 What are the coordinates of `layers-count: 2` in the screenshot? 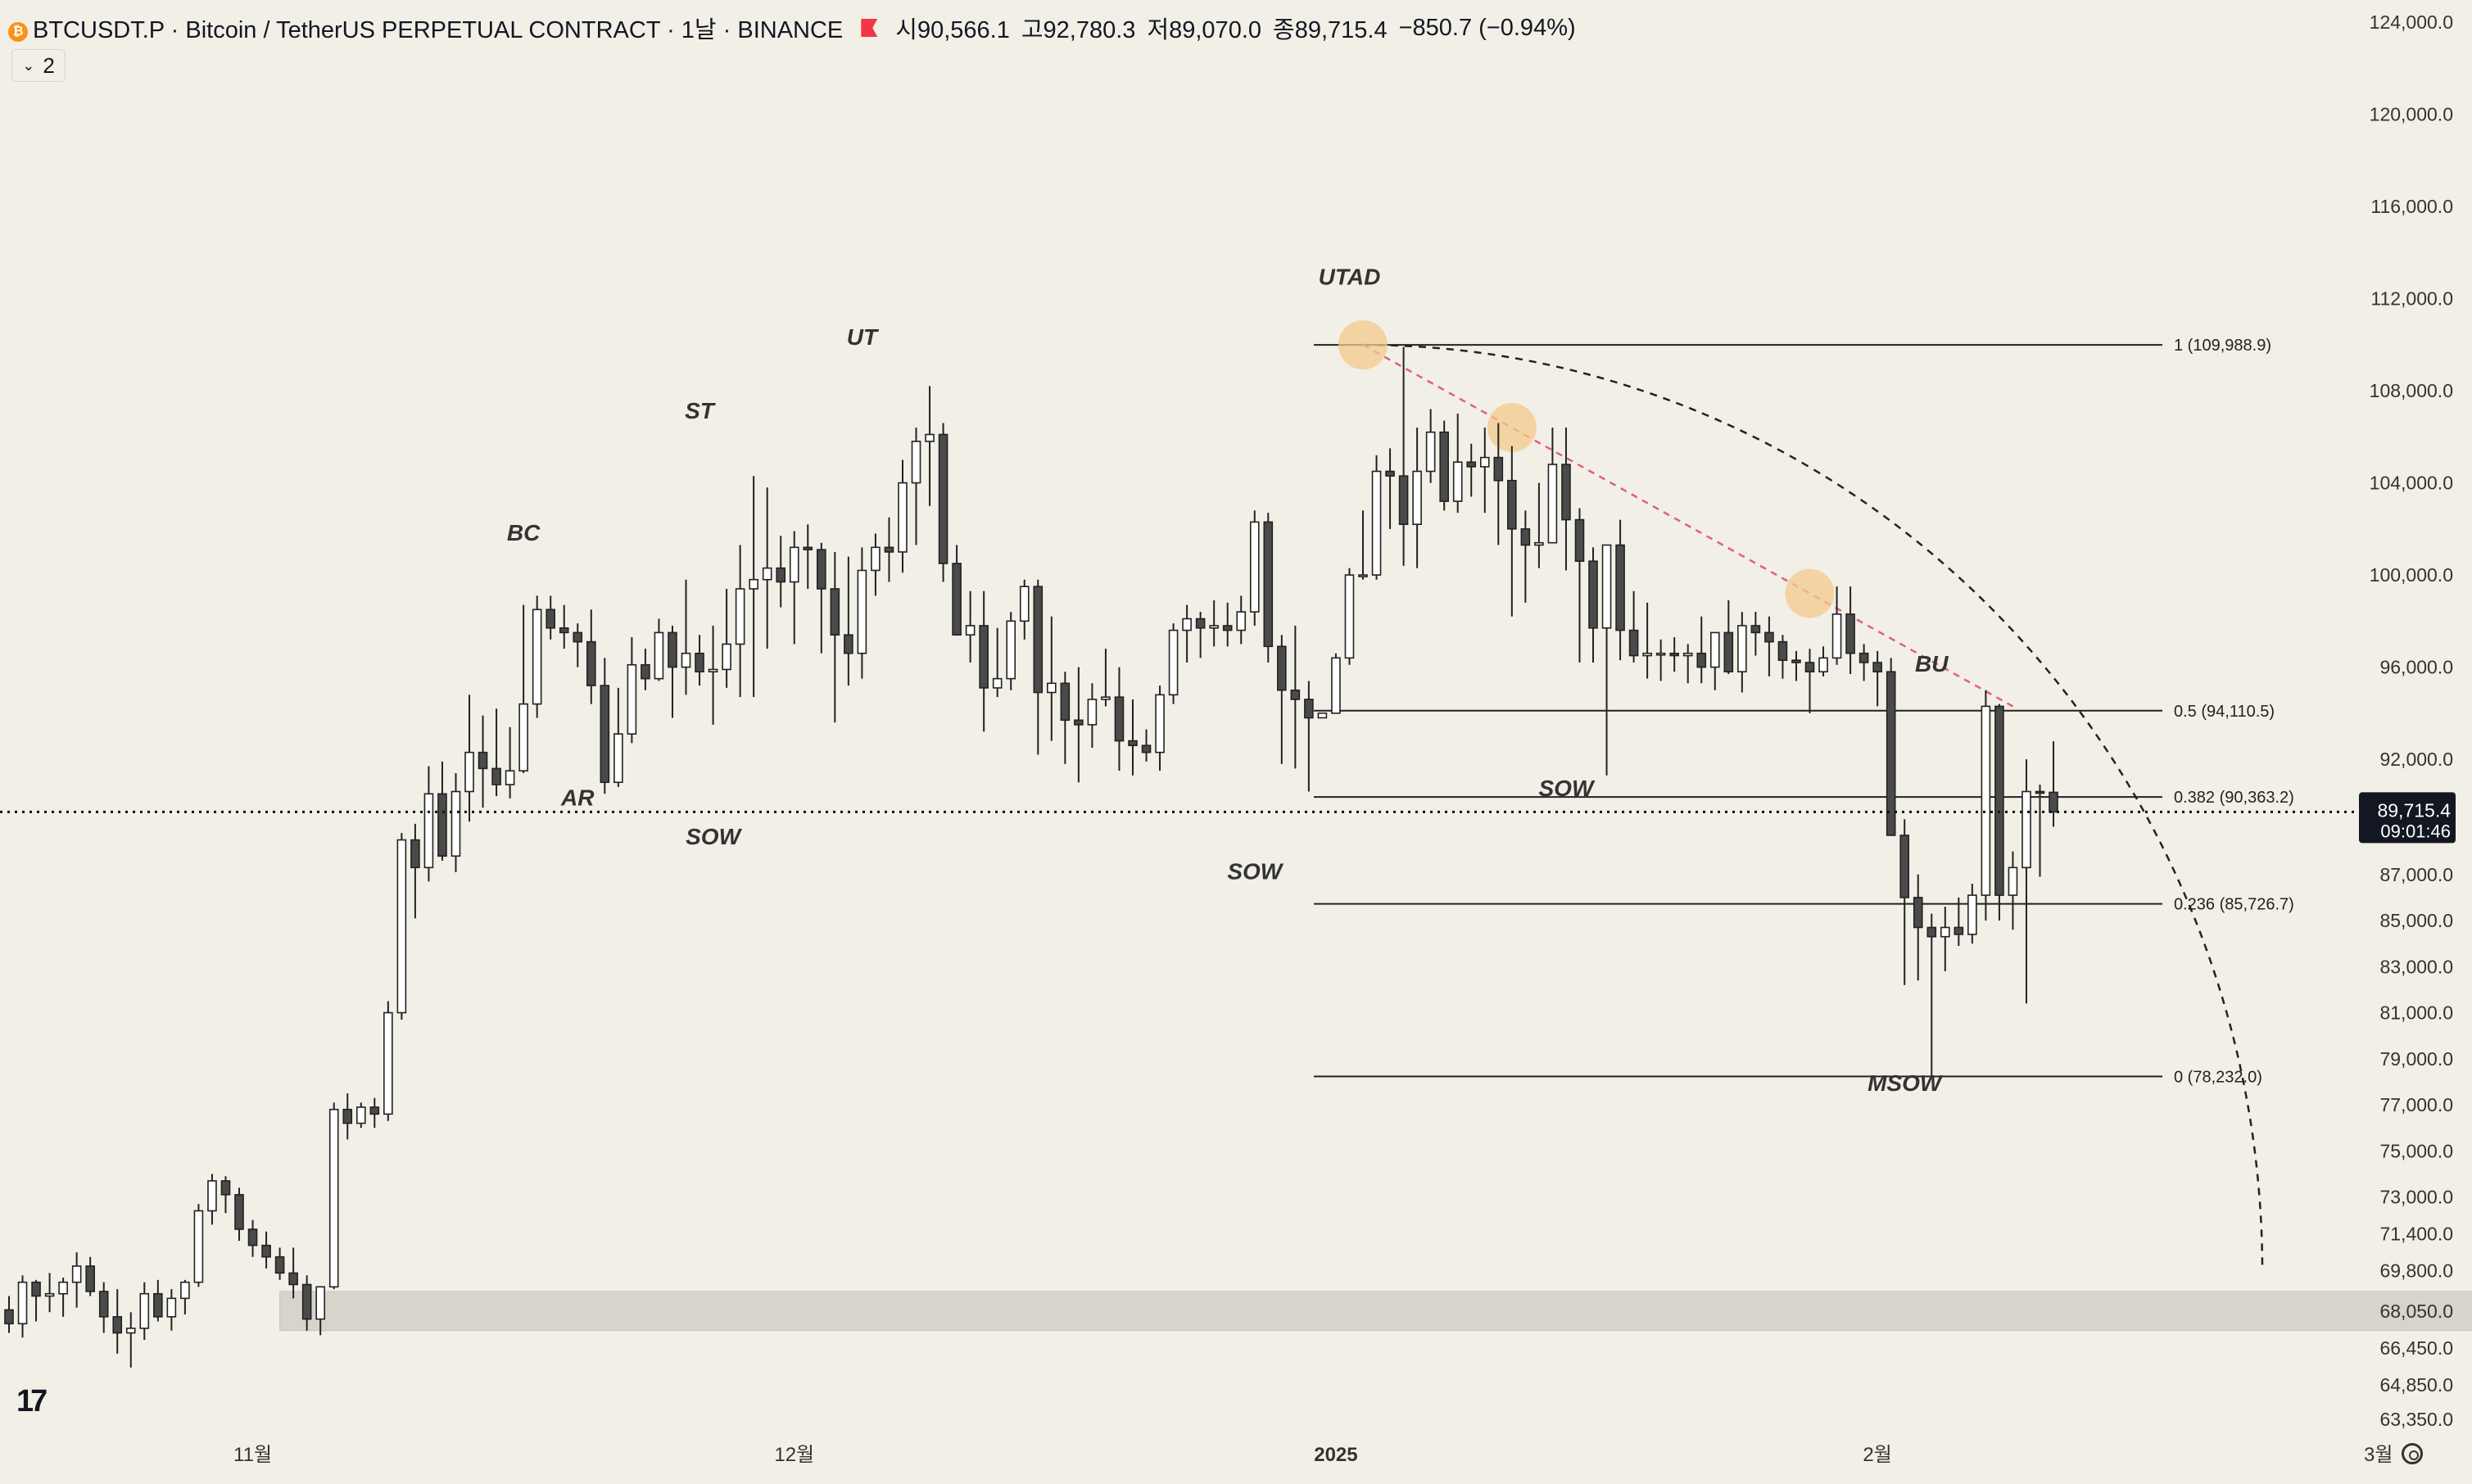 It's located at (49, 65).